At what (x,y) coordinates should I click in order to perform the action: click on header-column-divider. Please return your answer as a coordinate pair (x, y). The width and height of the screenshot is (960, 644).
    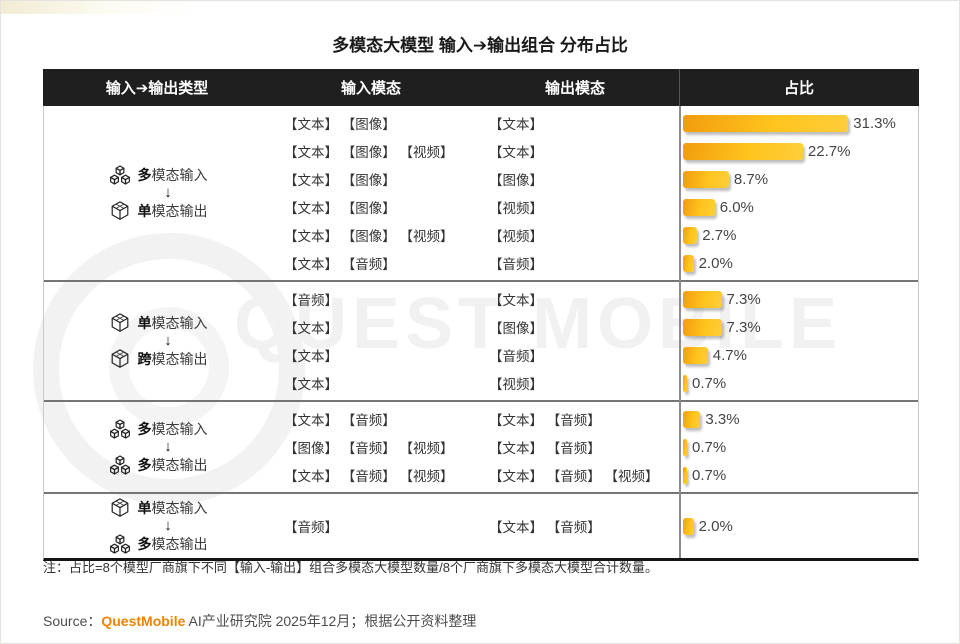
    Looking at the image, I should click on (679, 87).